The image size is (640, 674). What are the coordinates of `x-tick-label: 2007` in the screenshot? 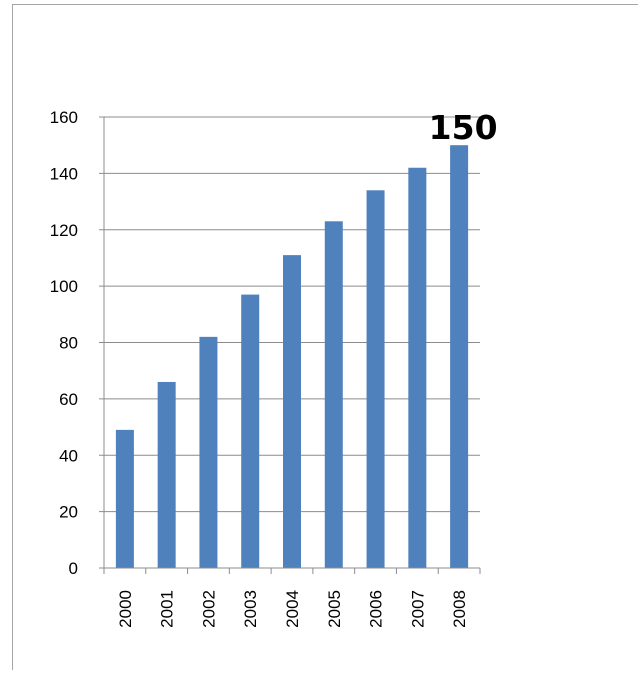 It's located at (417, 609).